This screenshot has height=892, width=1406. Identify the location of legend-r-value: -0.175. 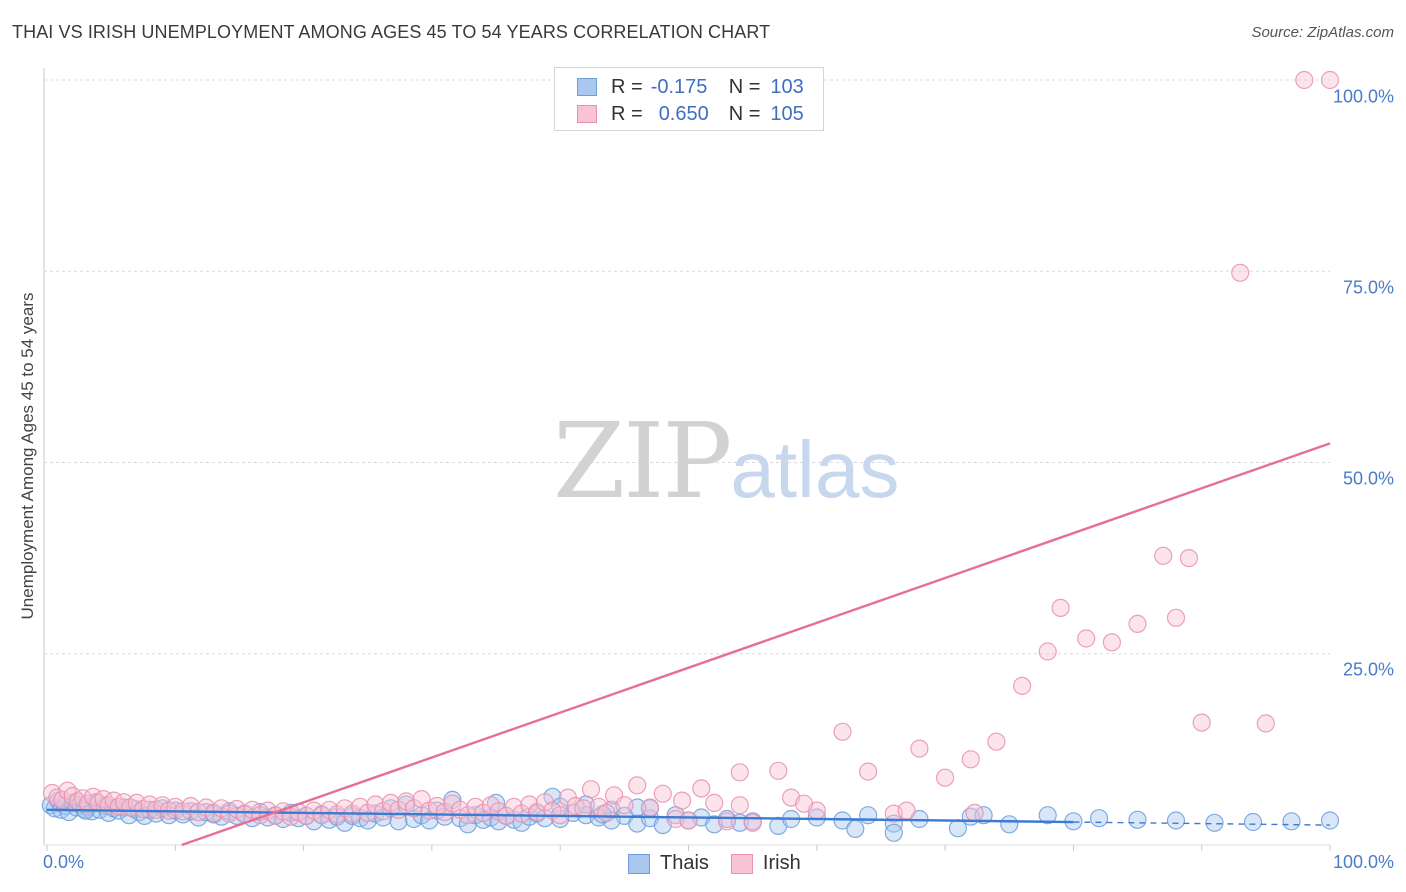
(679, 86).